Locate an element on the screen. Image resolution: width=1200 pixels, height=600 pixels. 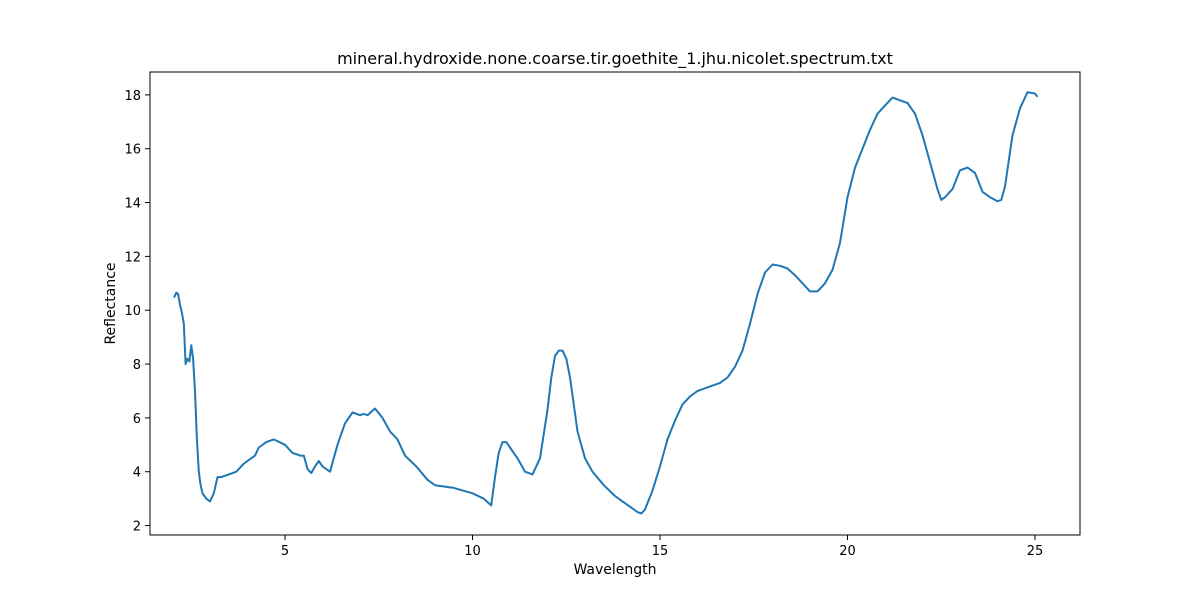
y-tick-label: 10 is located at coordinates (132, 311).